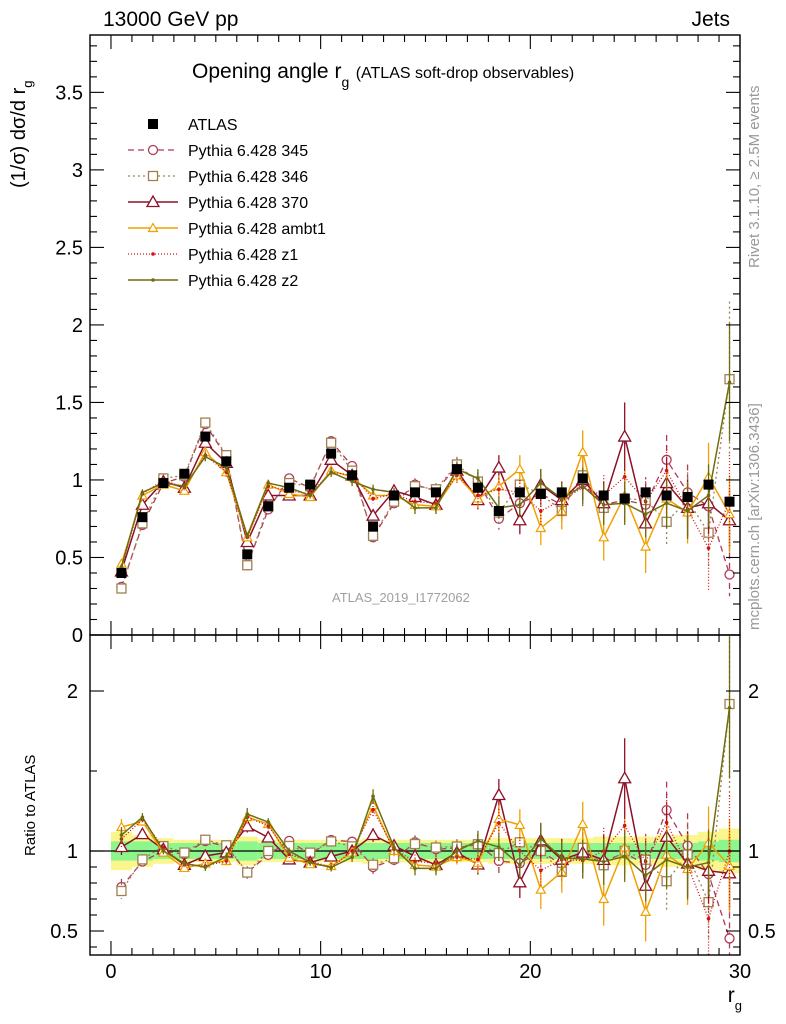 This screenshot has width=786, height=1024. I want to click on x-tick-label: 20, so click(530, 972).